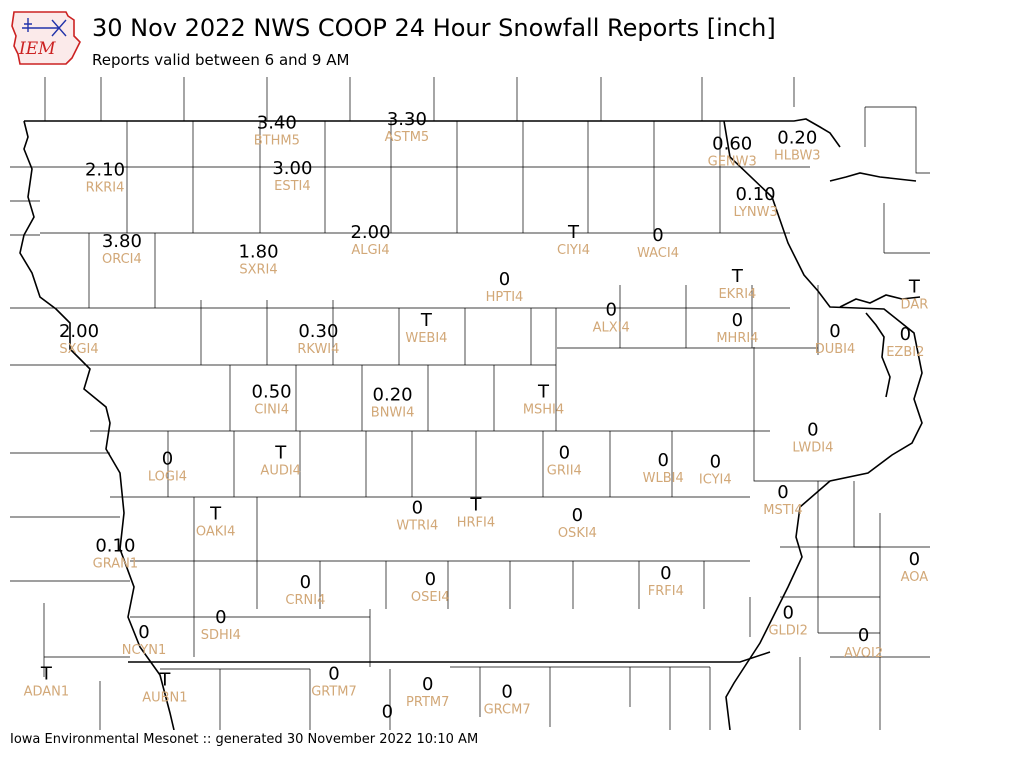  Describe the element at coordinates (277, 122) in the screenshot. I see `station-value: 3.40` at that location.